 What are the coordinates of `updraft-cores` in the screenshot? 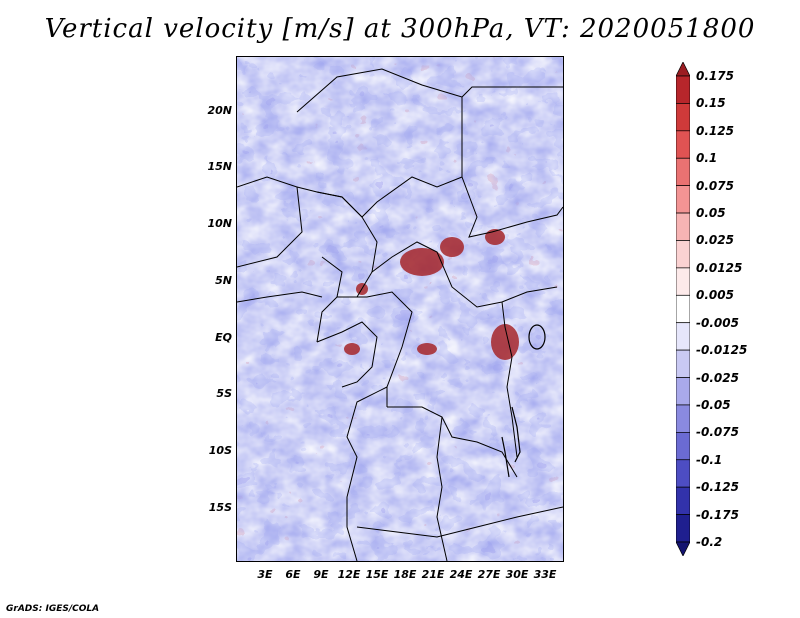 It's located at (431, 294).